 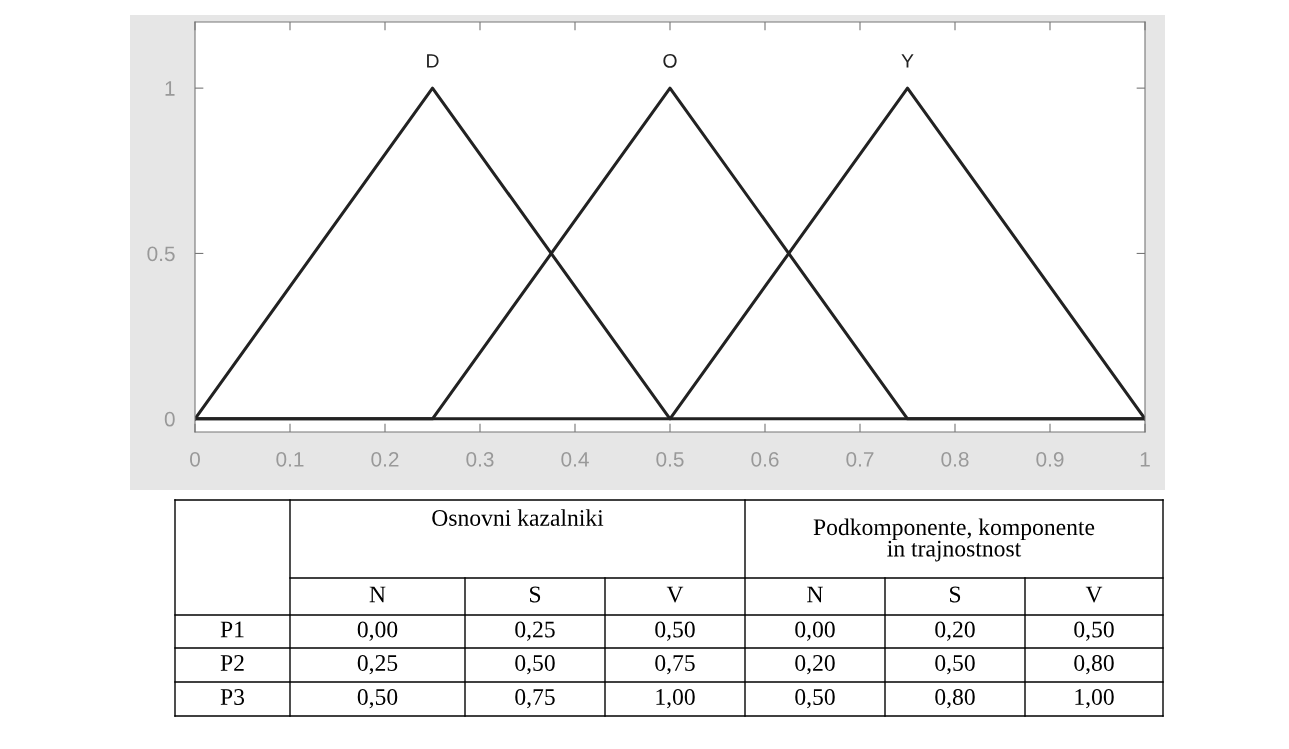 I want to click on text: P2, so click(x=232, y=663).